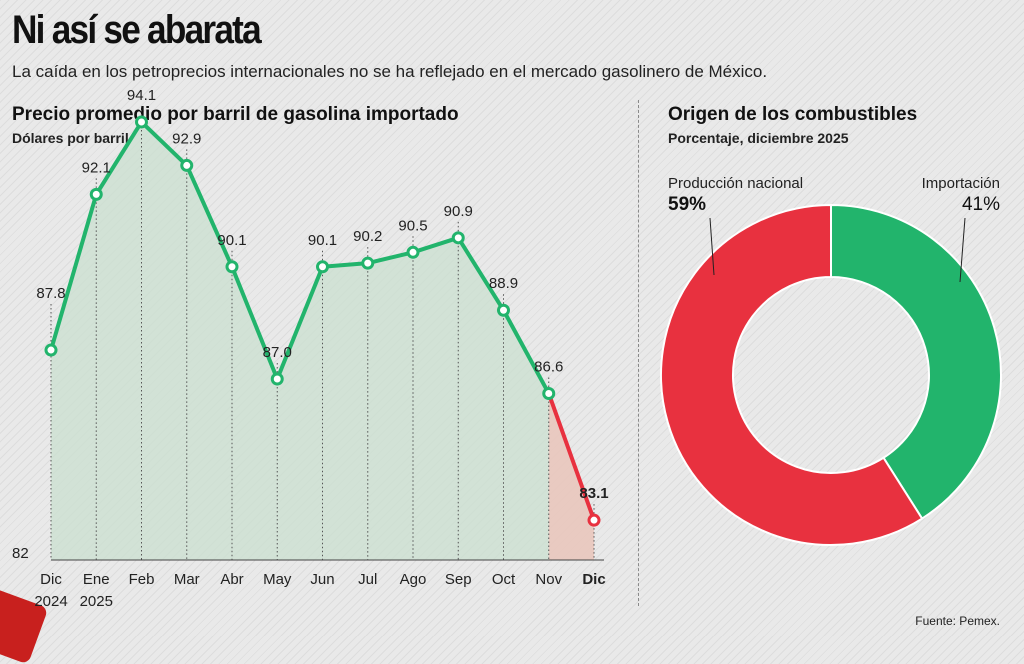 This screenshot has width=1024, height=664. What do you see at coordinates (792, 374) in the screenshot?
I see `donut-slice-produccion` at bounding box center [792, 374].